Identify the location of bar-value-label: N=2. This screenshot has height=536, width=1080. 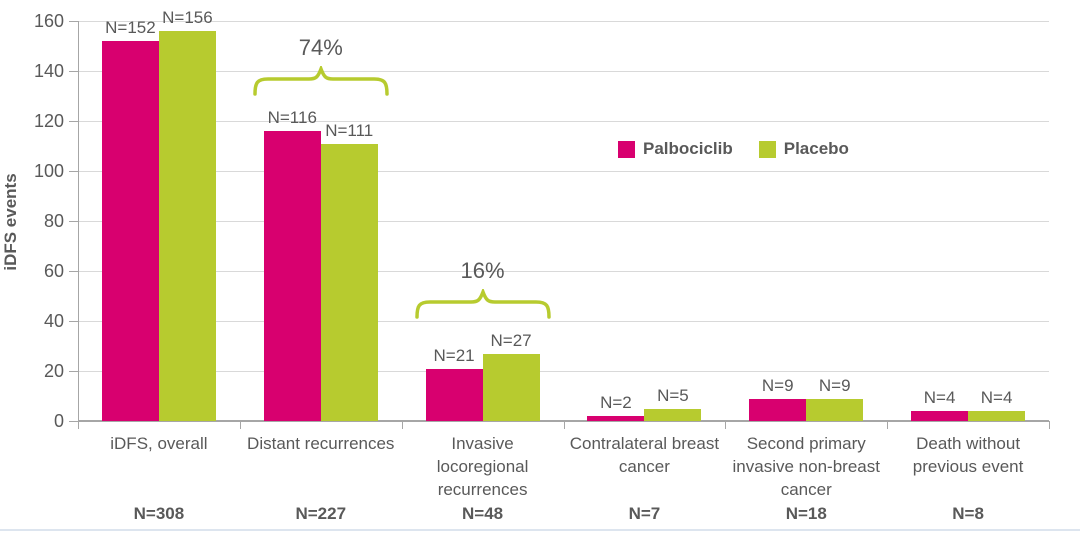
(616, 402).